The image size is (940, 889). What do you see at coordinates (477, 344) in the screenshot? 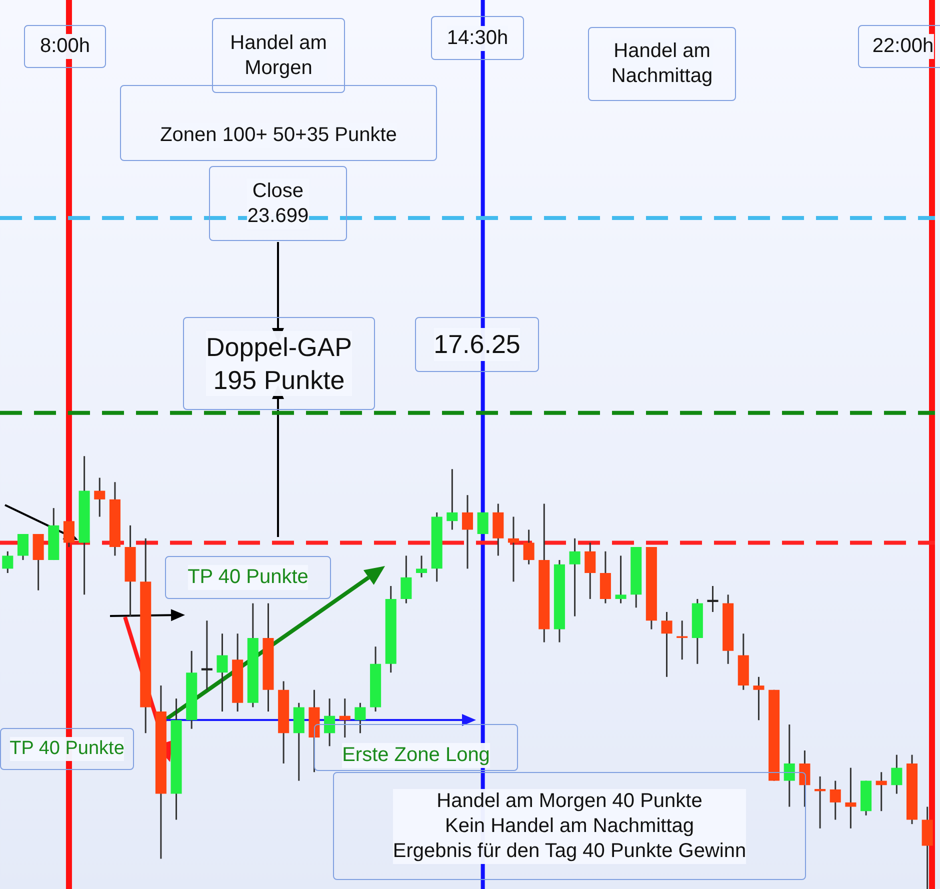
I see `text: 17.6.25` at bounding box center [477, 344].